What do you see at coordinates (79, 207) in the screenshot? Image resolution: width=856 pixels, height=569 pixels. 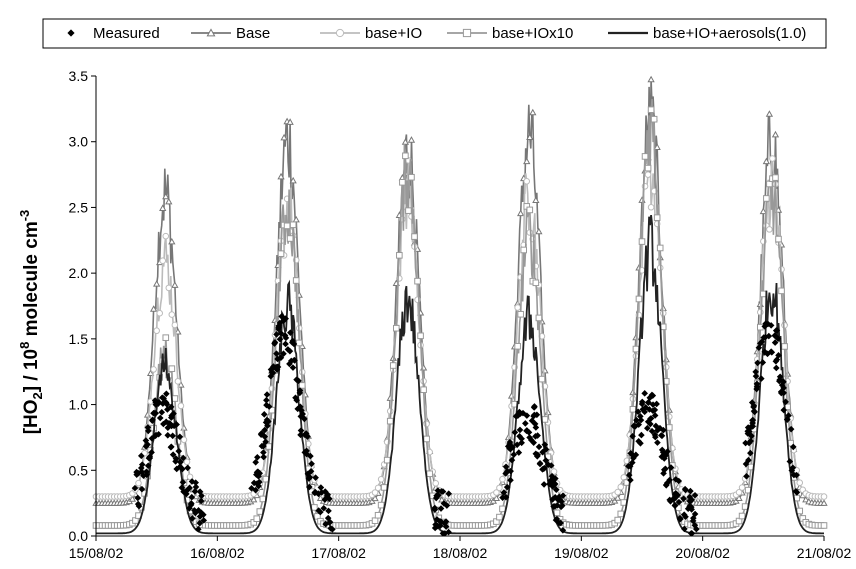 I see `y-tick-label: 2.5` at bounding box center [79, 207].